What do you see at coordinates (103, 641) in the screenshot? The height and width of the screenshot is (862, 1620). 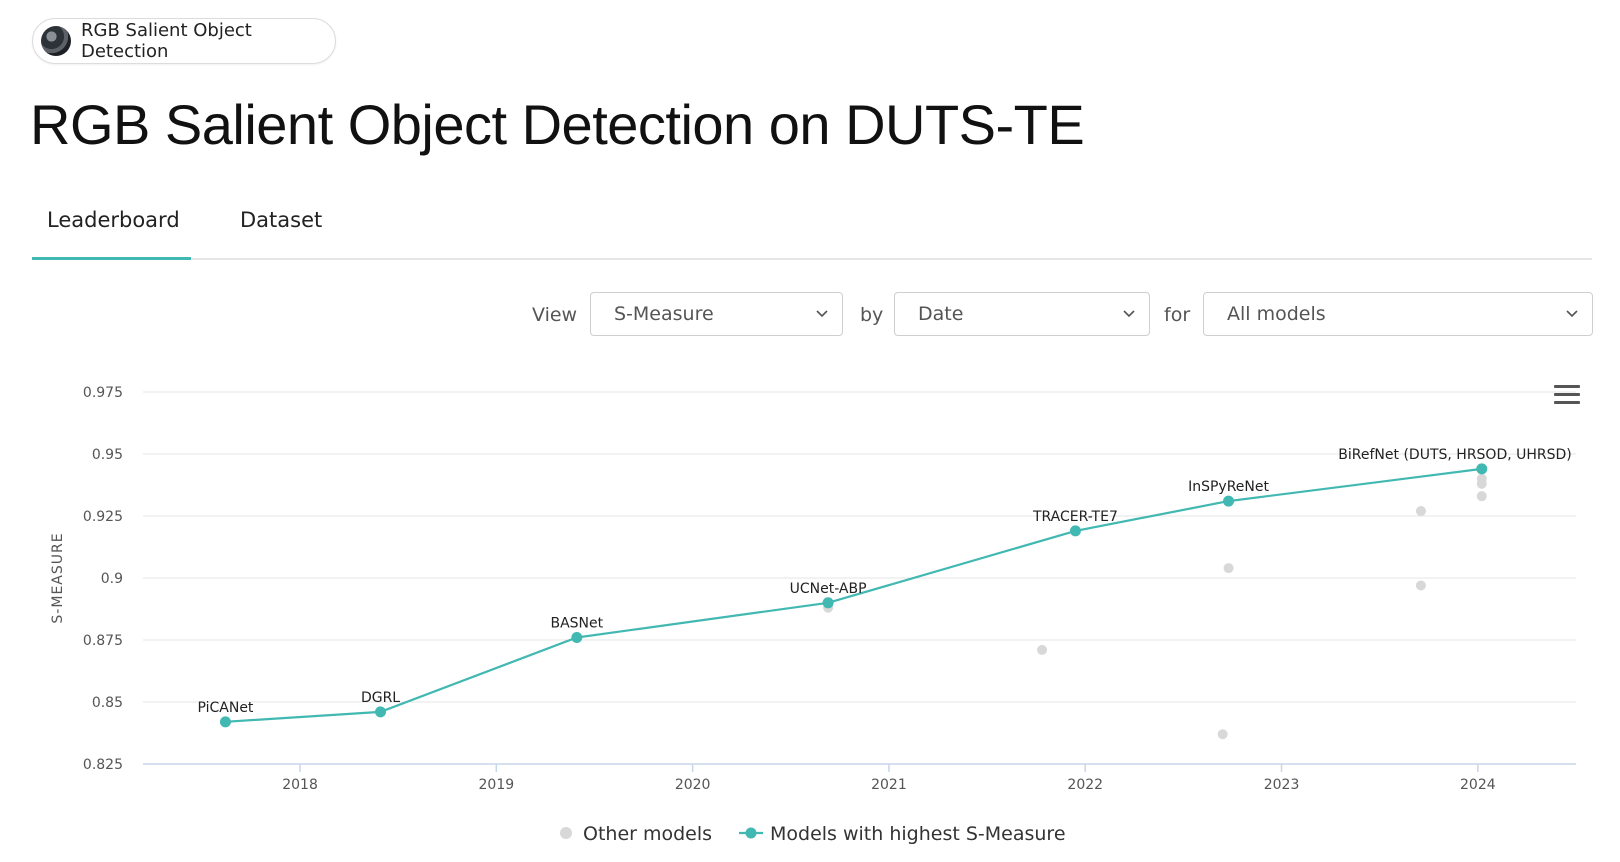 I see `y-tick-label: 0.875` at bounding box center [103, 641].